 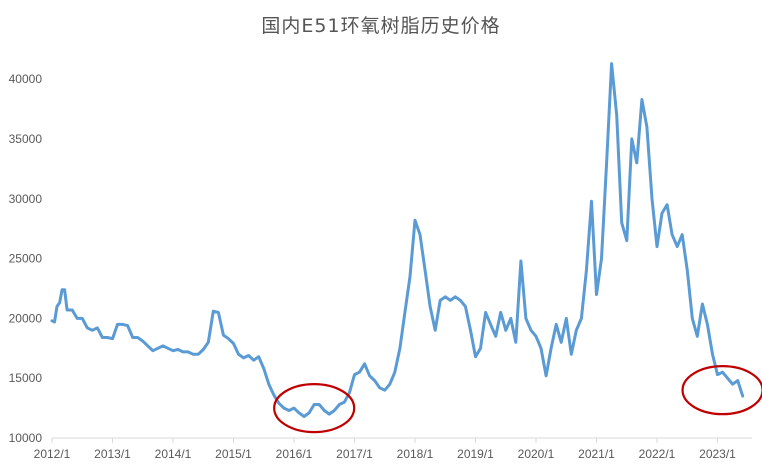 What do you see at coordinates (294, 454) in the screenshot?
I see `x-tick-label: 2016/1` at bounding box center [294, 454].